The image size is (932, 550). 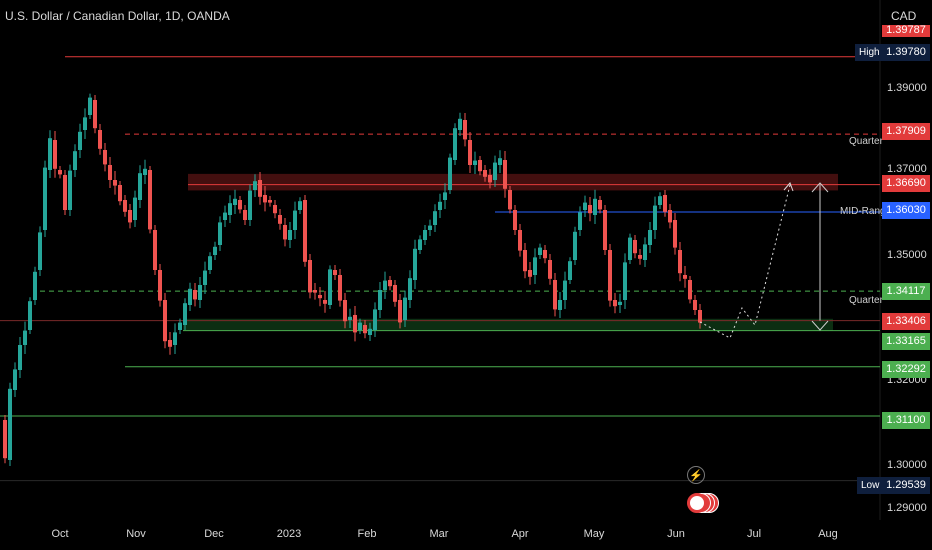 I want to click on canada-flag-icon, so click(x=704, y=504).